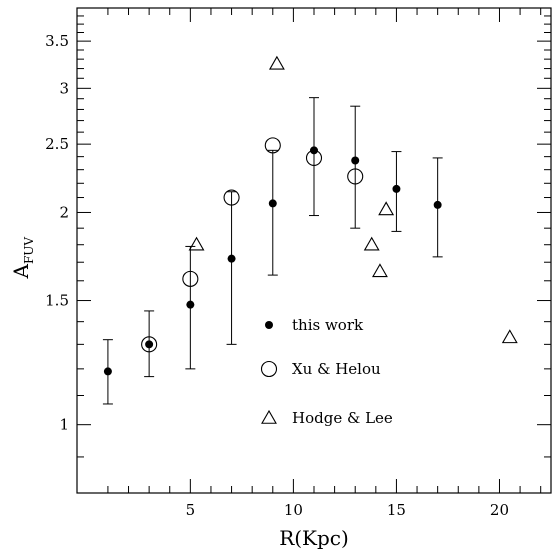  I want to click on legend-label: Hodge & Lee, so click(342, 418).